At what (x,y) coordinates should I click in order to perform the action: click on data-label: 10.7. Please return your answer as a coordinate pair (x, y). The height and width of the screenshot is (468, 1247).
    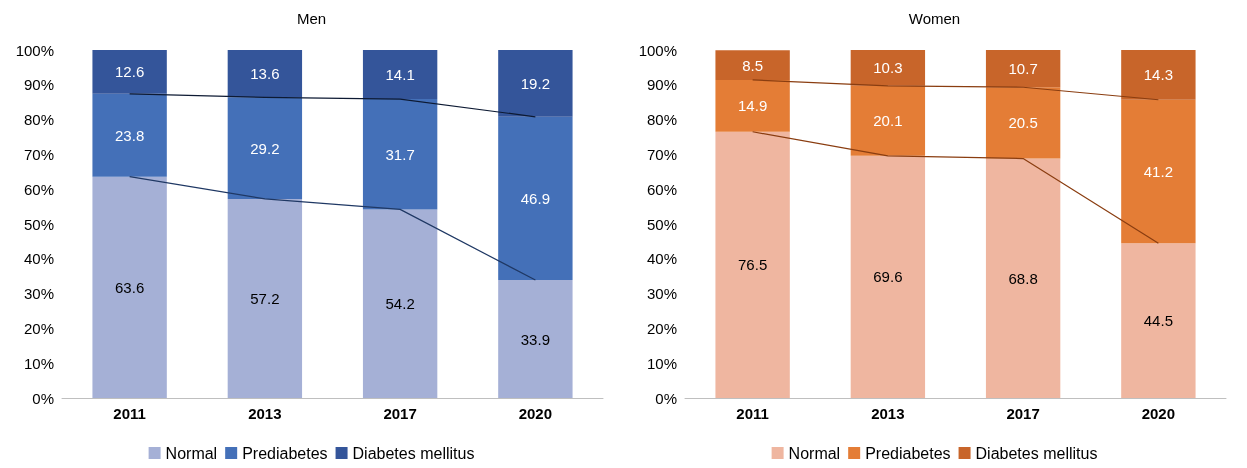
    Looking at the image, I should click on (1023, 69).